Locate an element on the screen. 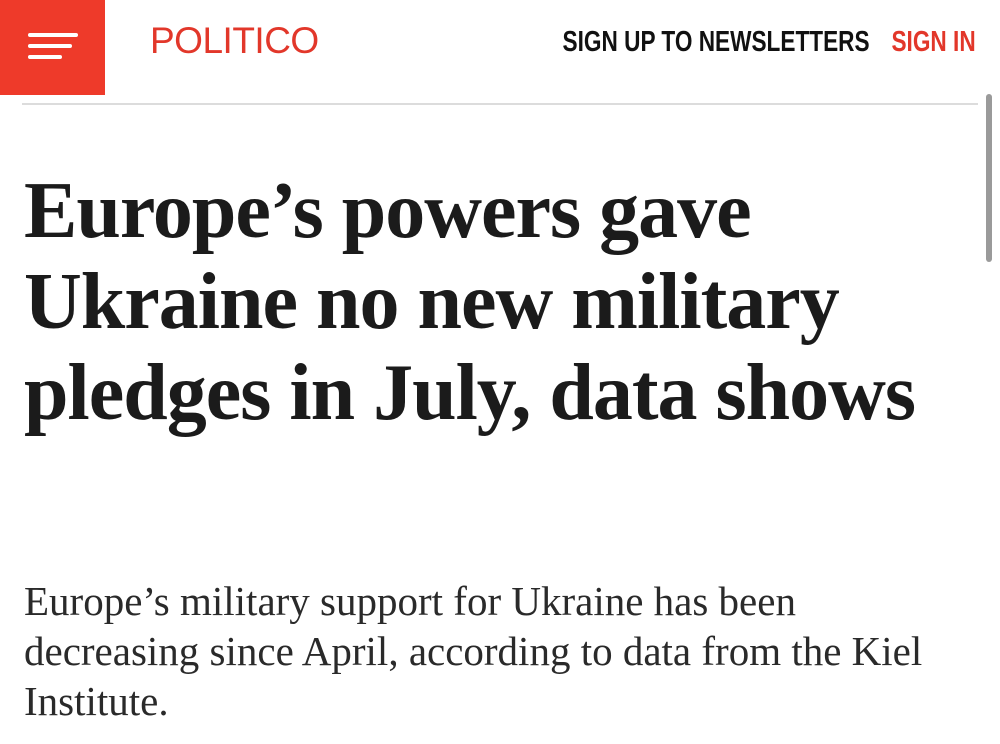  divider is located at coordinates (500, 104).